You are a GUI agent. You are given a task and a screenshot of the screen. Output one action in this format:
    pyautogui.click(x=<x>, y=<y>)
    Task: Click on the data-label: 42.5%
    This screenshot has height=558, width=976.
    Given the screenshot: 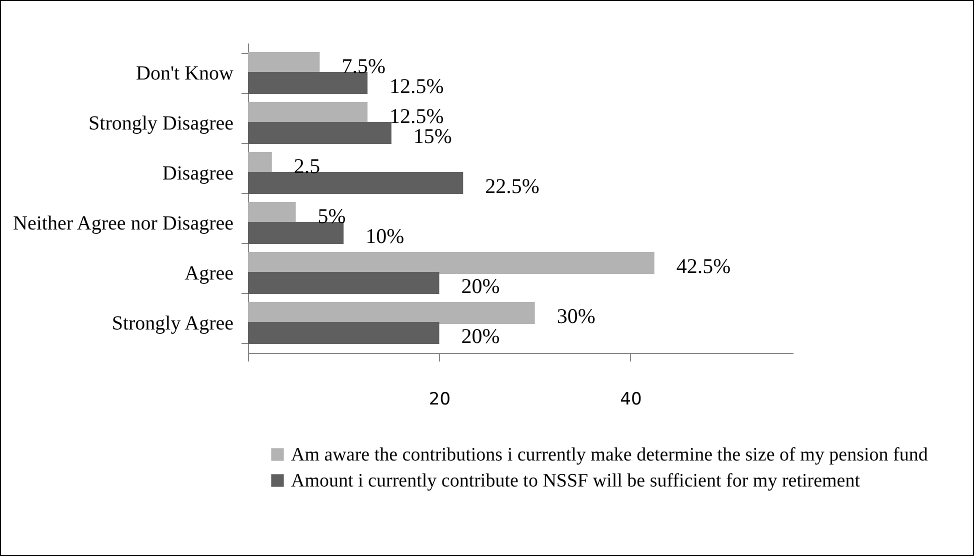 What is the action you would take?
    pyautogui.click(x=703, y=266)
    